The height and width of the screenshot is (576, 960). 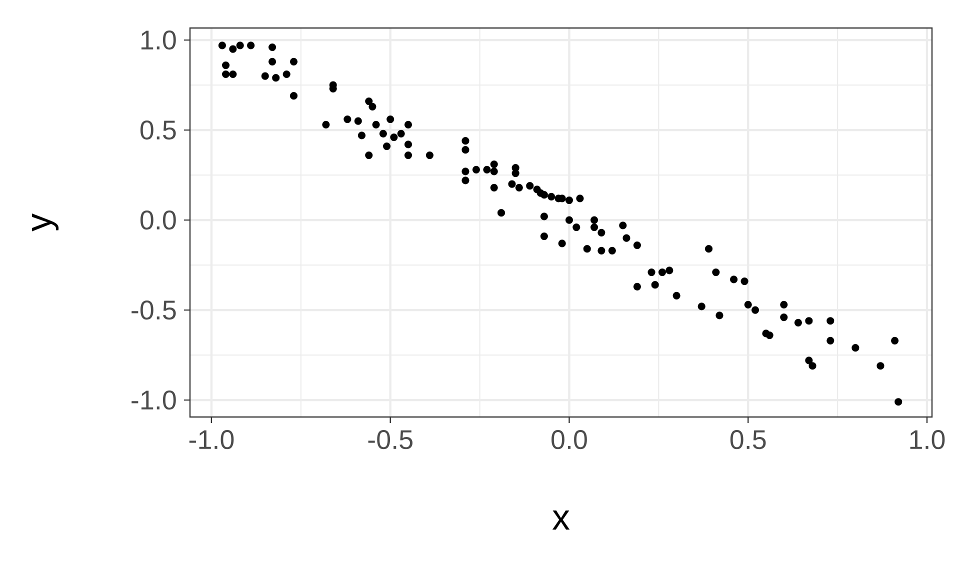 What do you see at coordinates (927, 440) in the screenshot?
I see `x-tick-label: 1.0` at bounding box center [927, 440].